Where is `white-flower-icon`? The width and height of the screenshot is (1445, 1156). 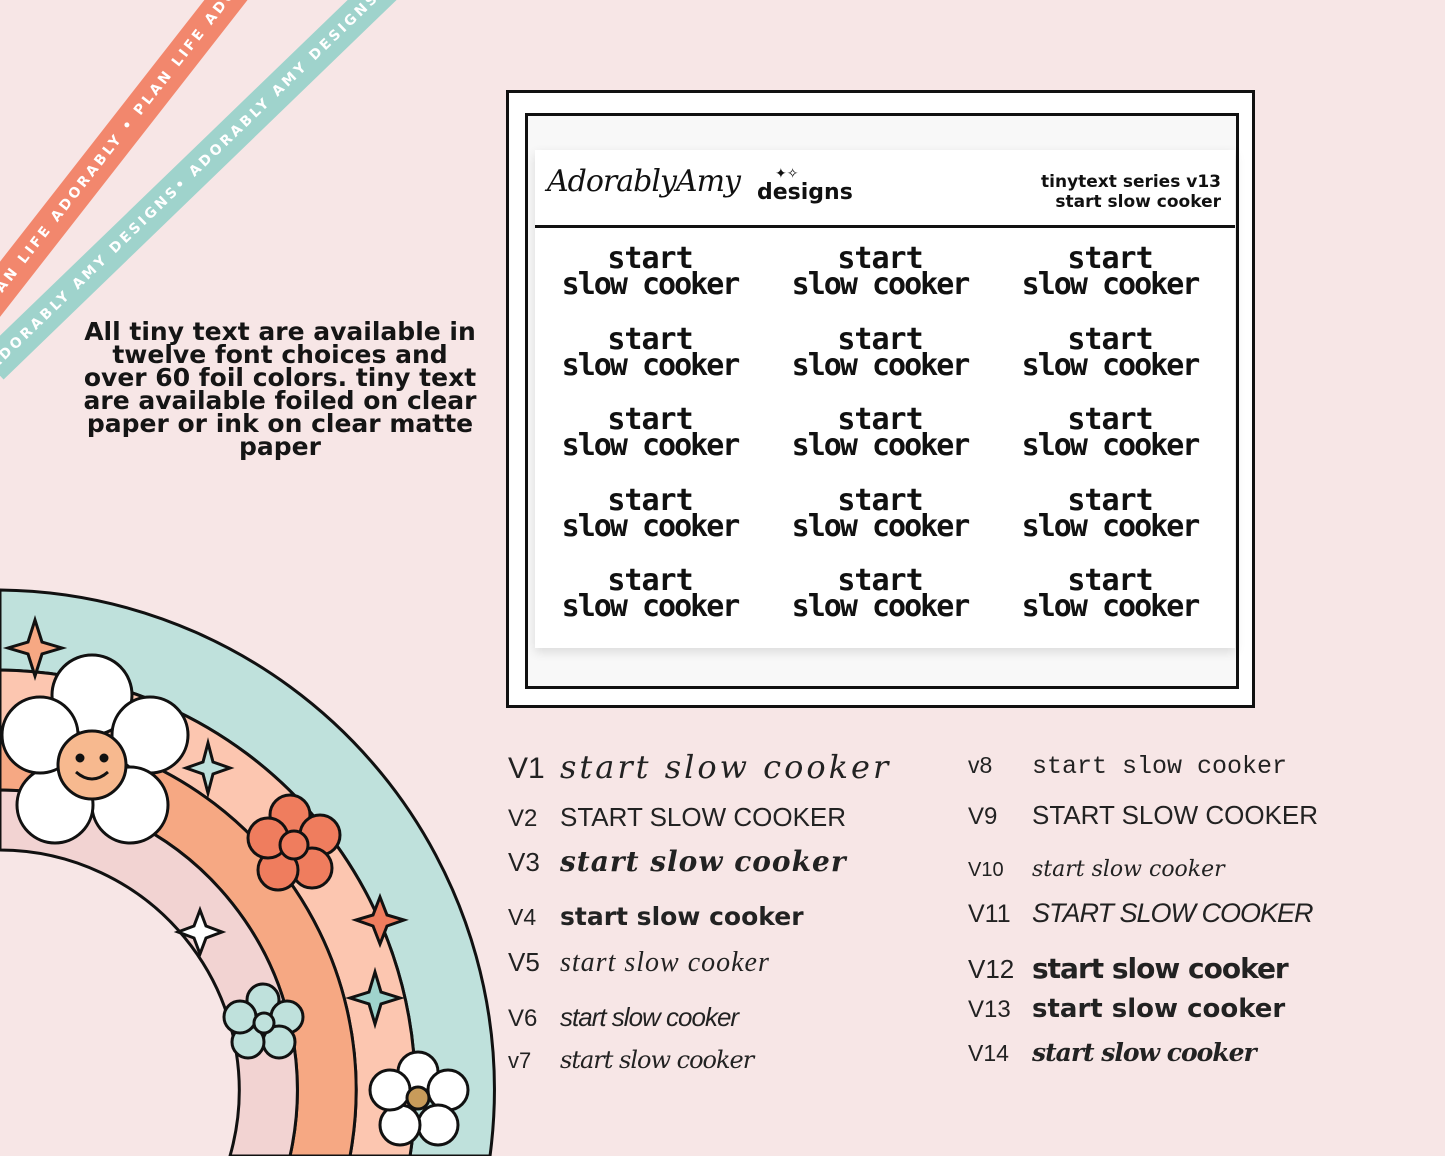 white-flower-icon is located at coordinates (419, 1098).